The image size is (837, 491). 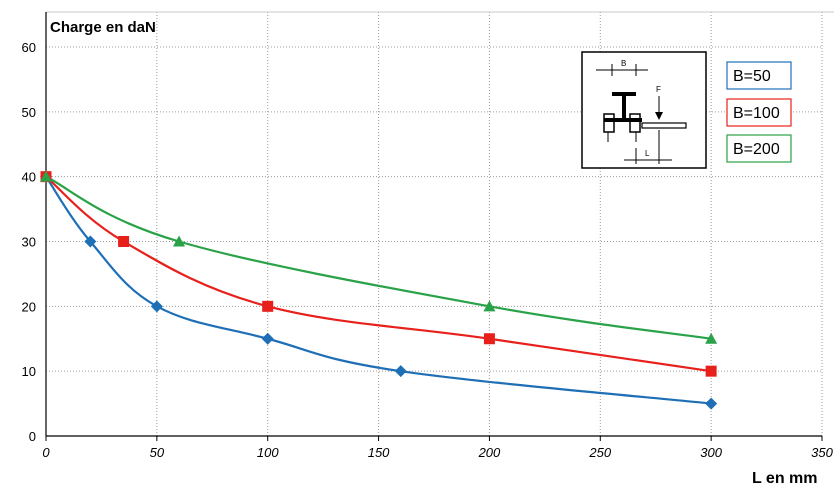 I want to click on x-tick-label: 100, so click(x=268, y=452).